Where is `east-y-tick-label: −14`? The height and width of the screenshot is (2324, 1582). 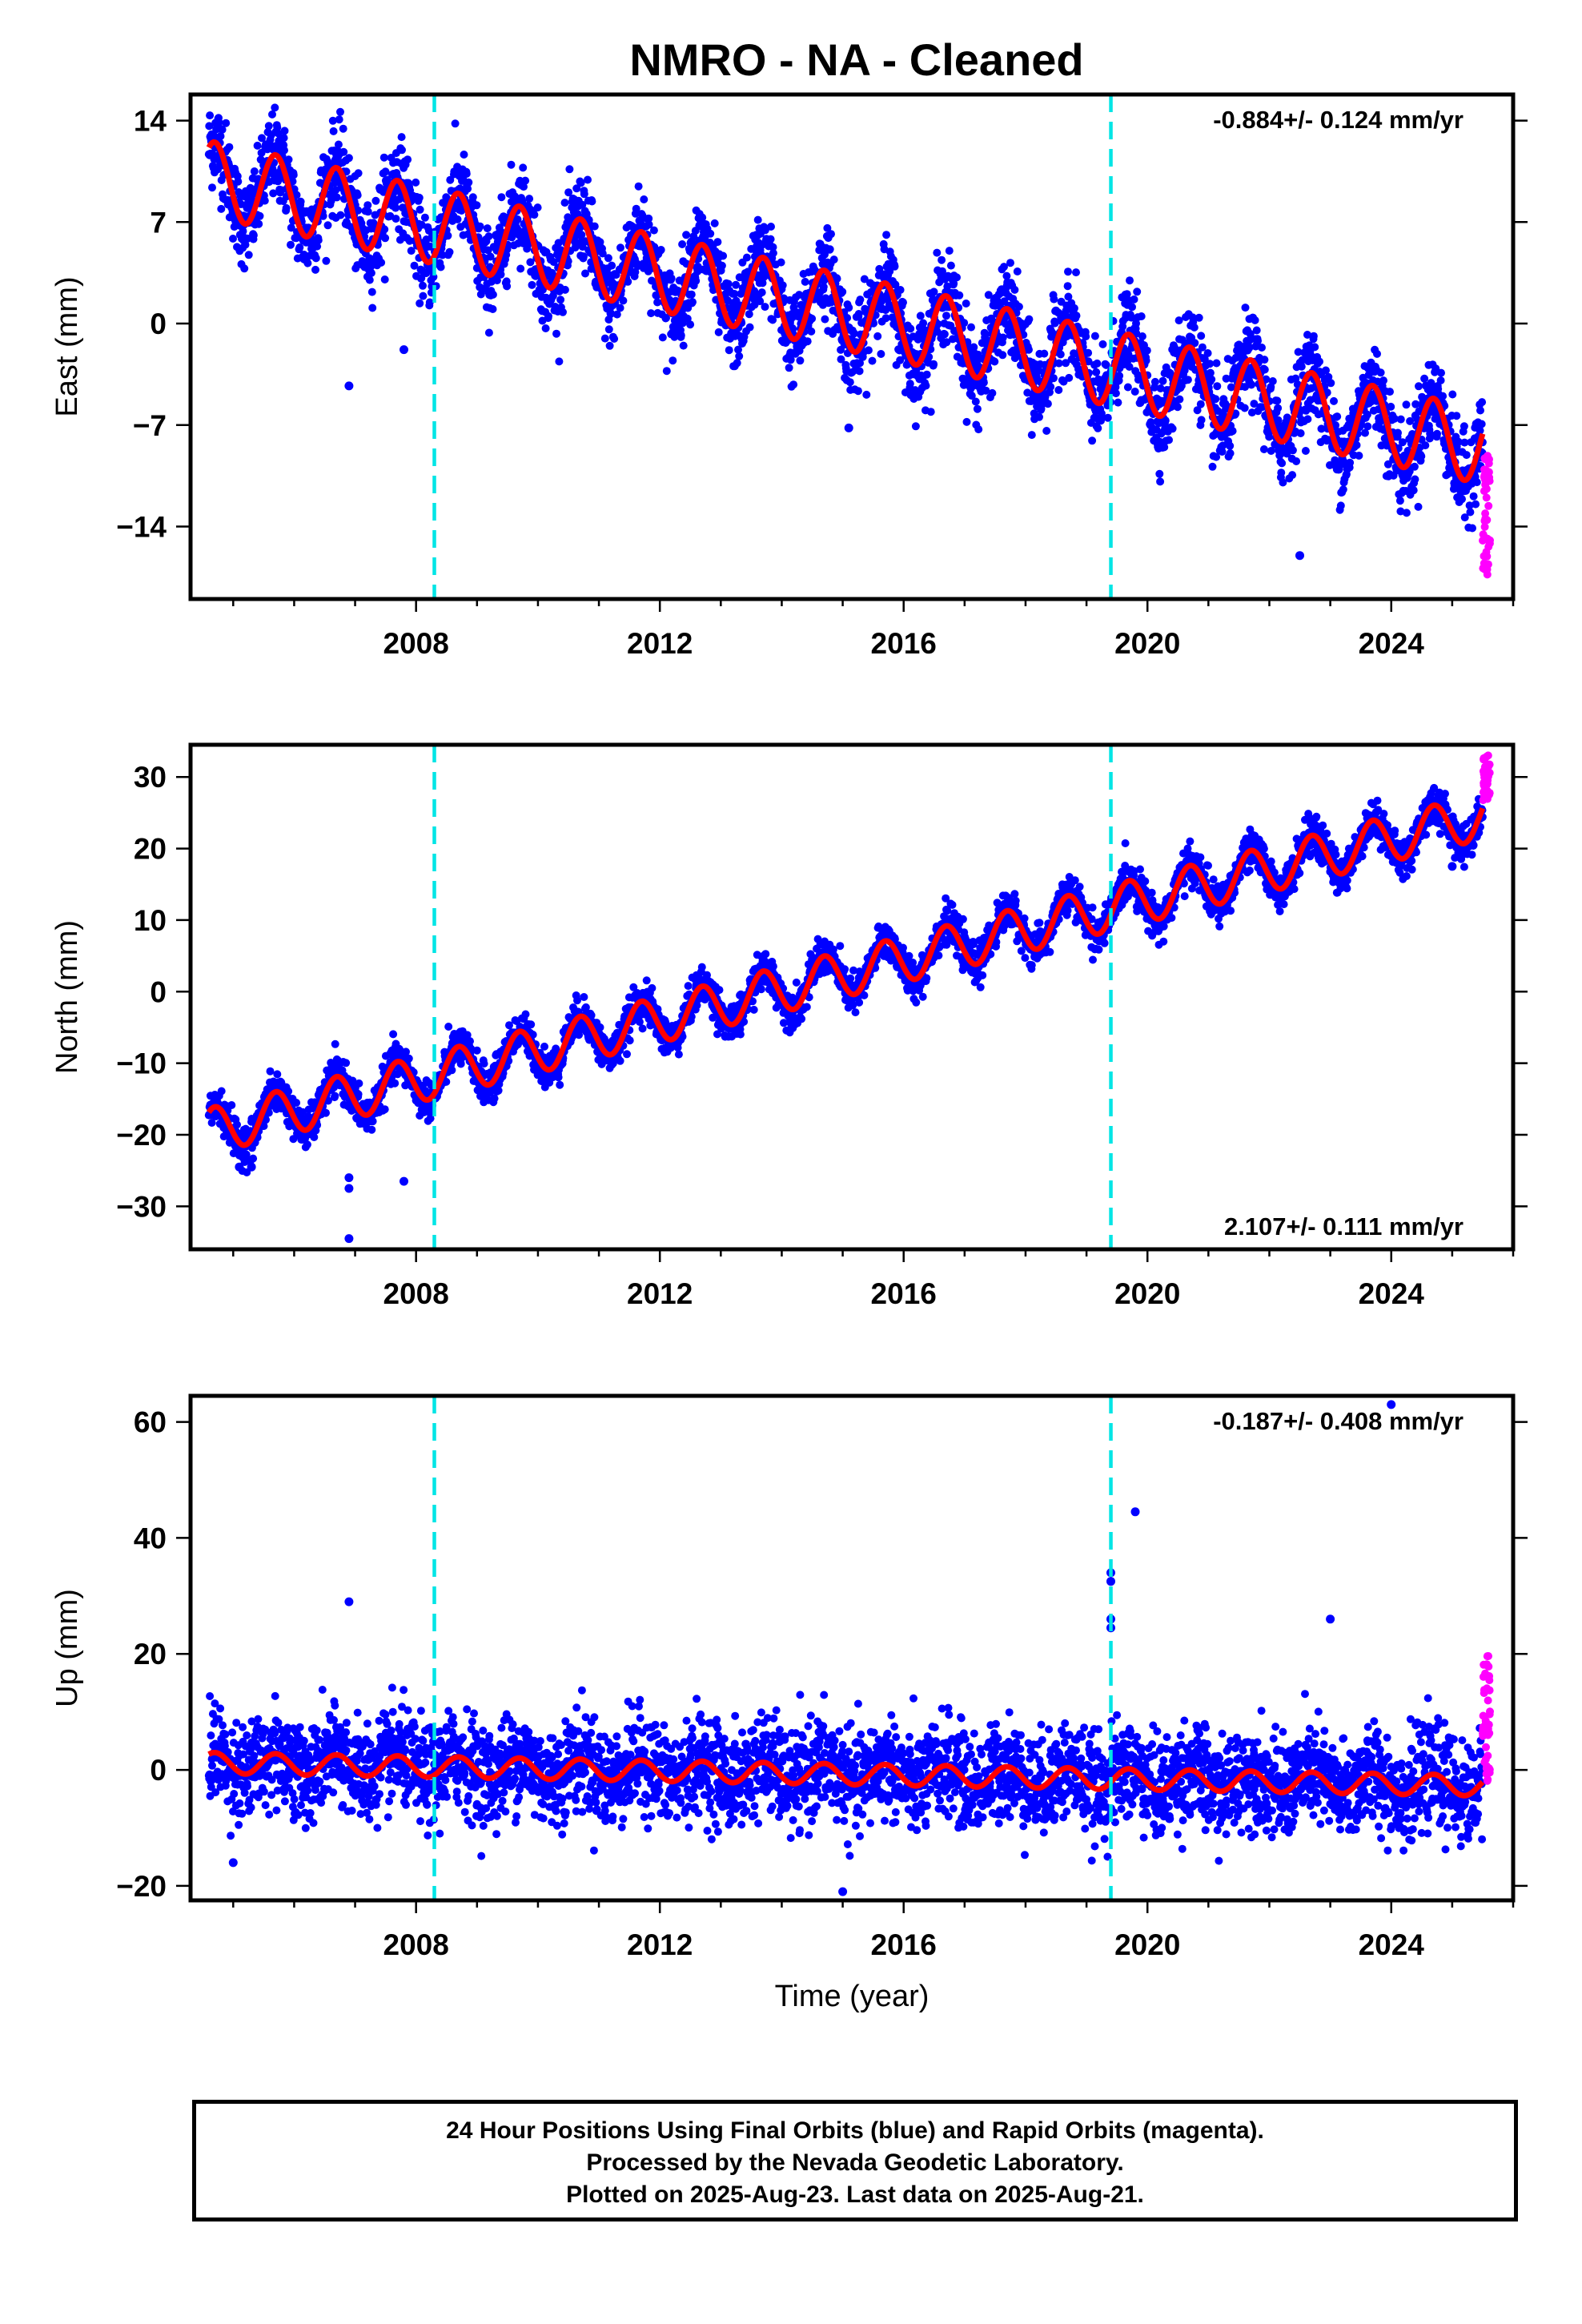 east-y-tick-label: −14 is located at coordinates (141, 526).